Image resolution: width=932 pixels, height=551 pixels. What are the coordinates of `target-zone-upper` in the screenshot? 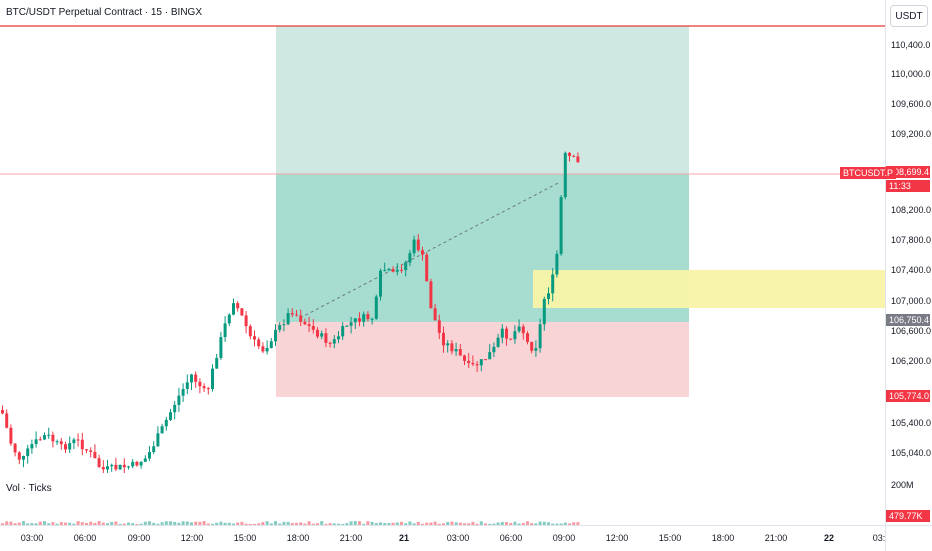 It's located at (482, 100).